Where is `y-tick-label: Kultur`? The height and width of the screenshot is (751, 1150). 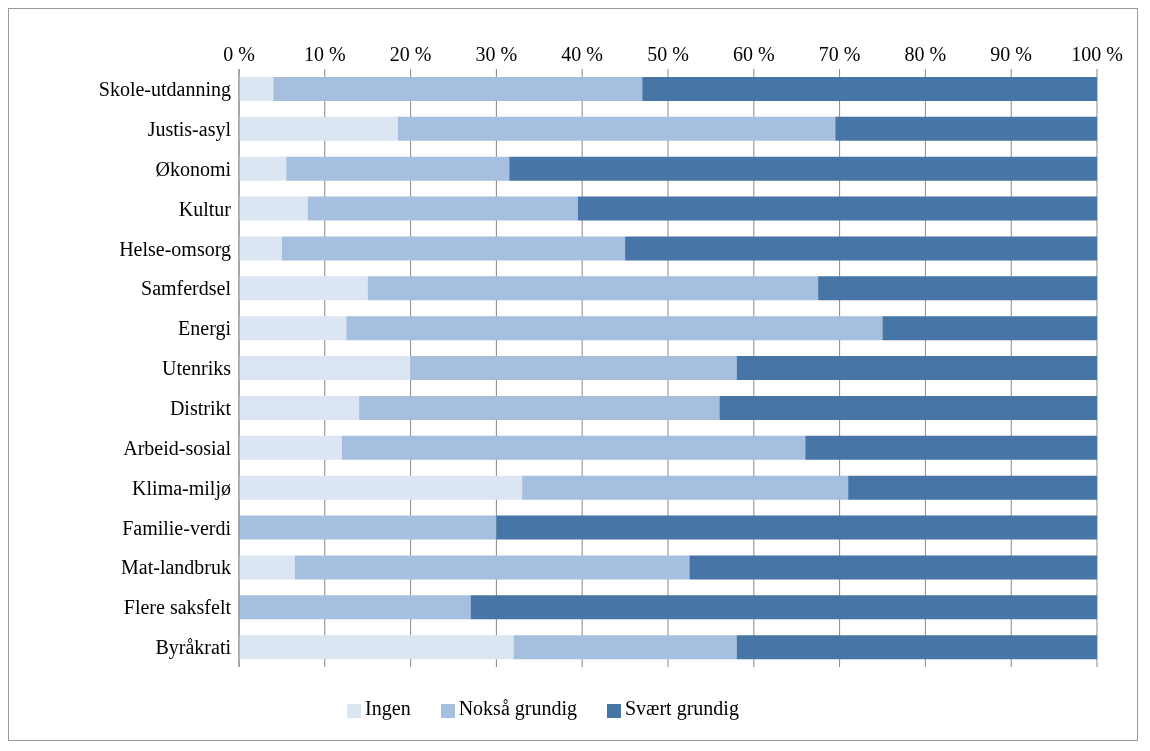 y-tick-label: Kultur is located at coordinates (205, 208).